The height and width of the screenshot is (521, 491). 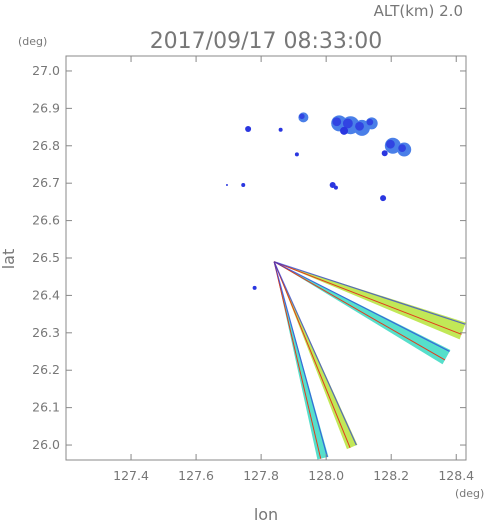 I want to click on y-tick-label: 26.1, so click(x=46, y=407).